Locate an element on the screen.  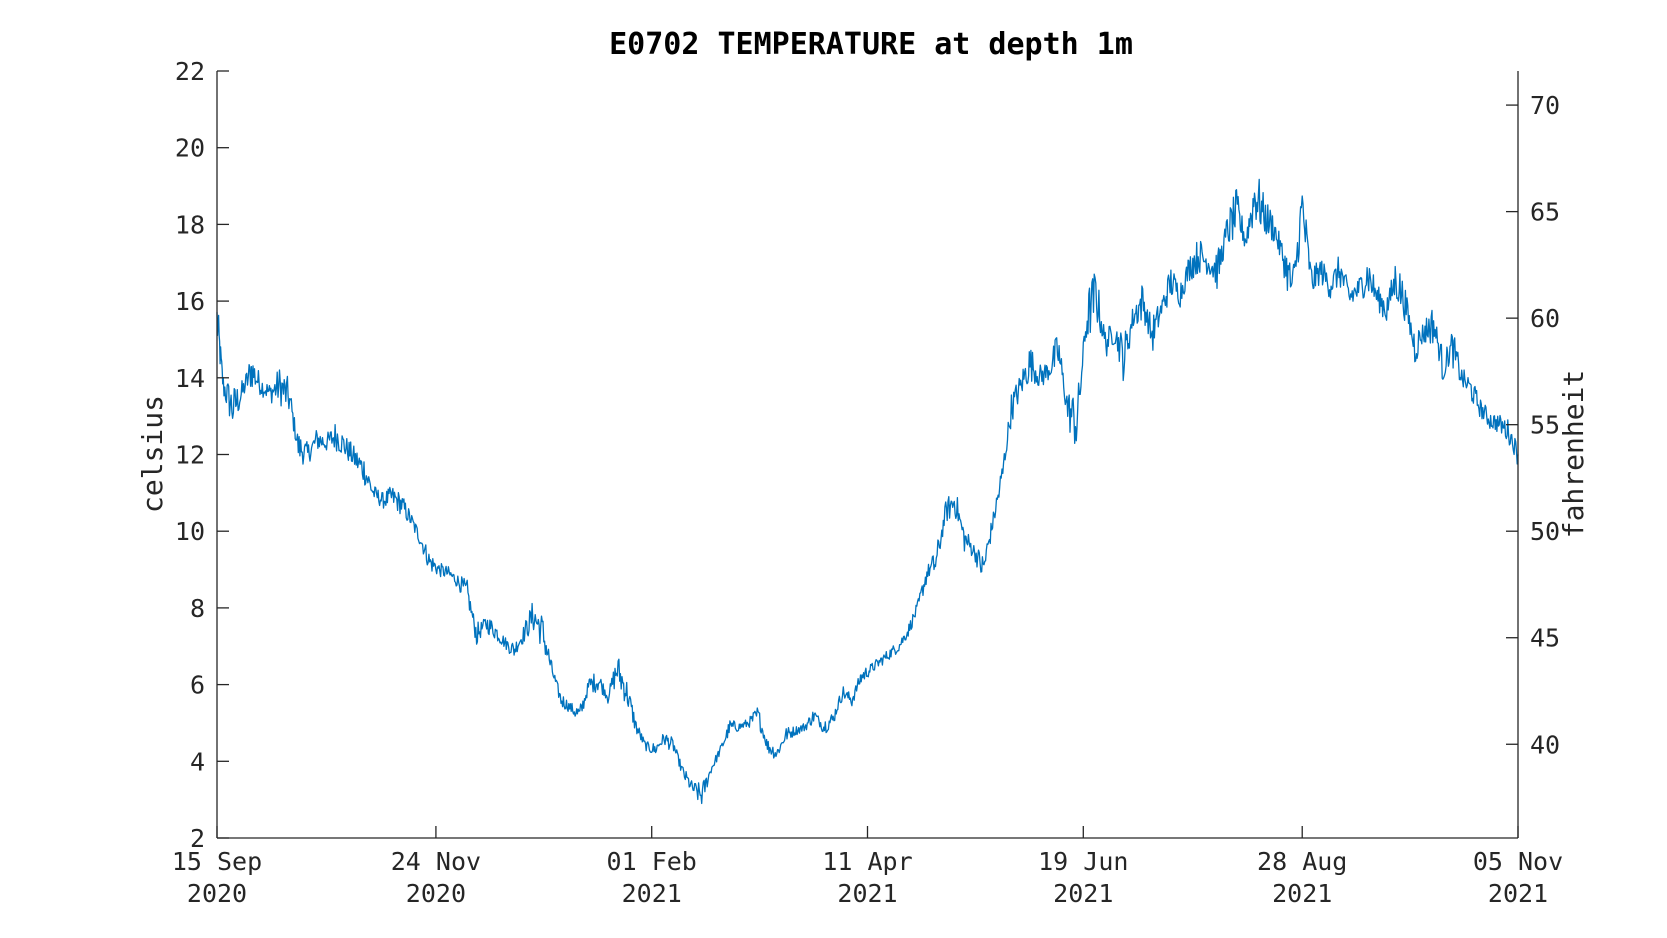
y-tick-label: 10 is located at coordinates (190, 531).